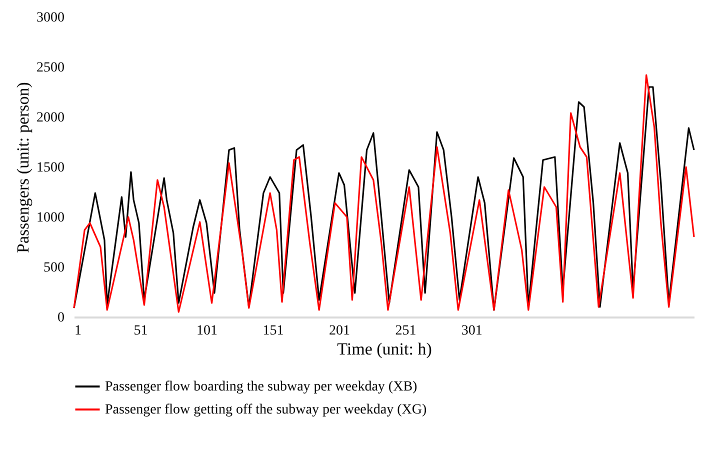  I want to click on legend-label: Passenger flow boarding the subway per weekday (XB), so click(261, 387).